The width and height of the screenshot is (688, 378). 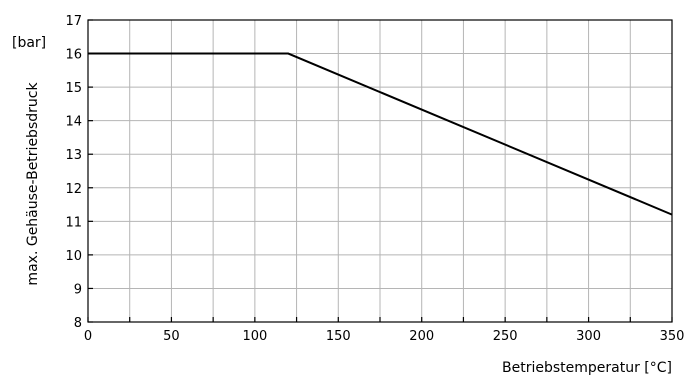 What do you see at coordinates (73, 21) in the screenshot?
I see `y-tick-label: 17` at bounding box center [73, 21].